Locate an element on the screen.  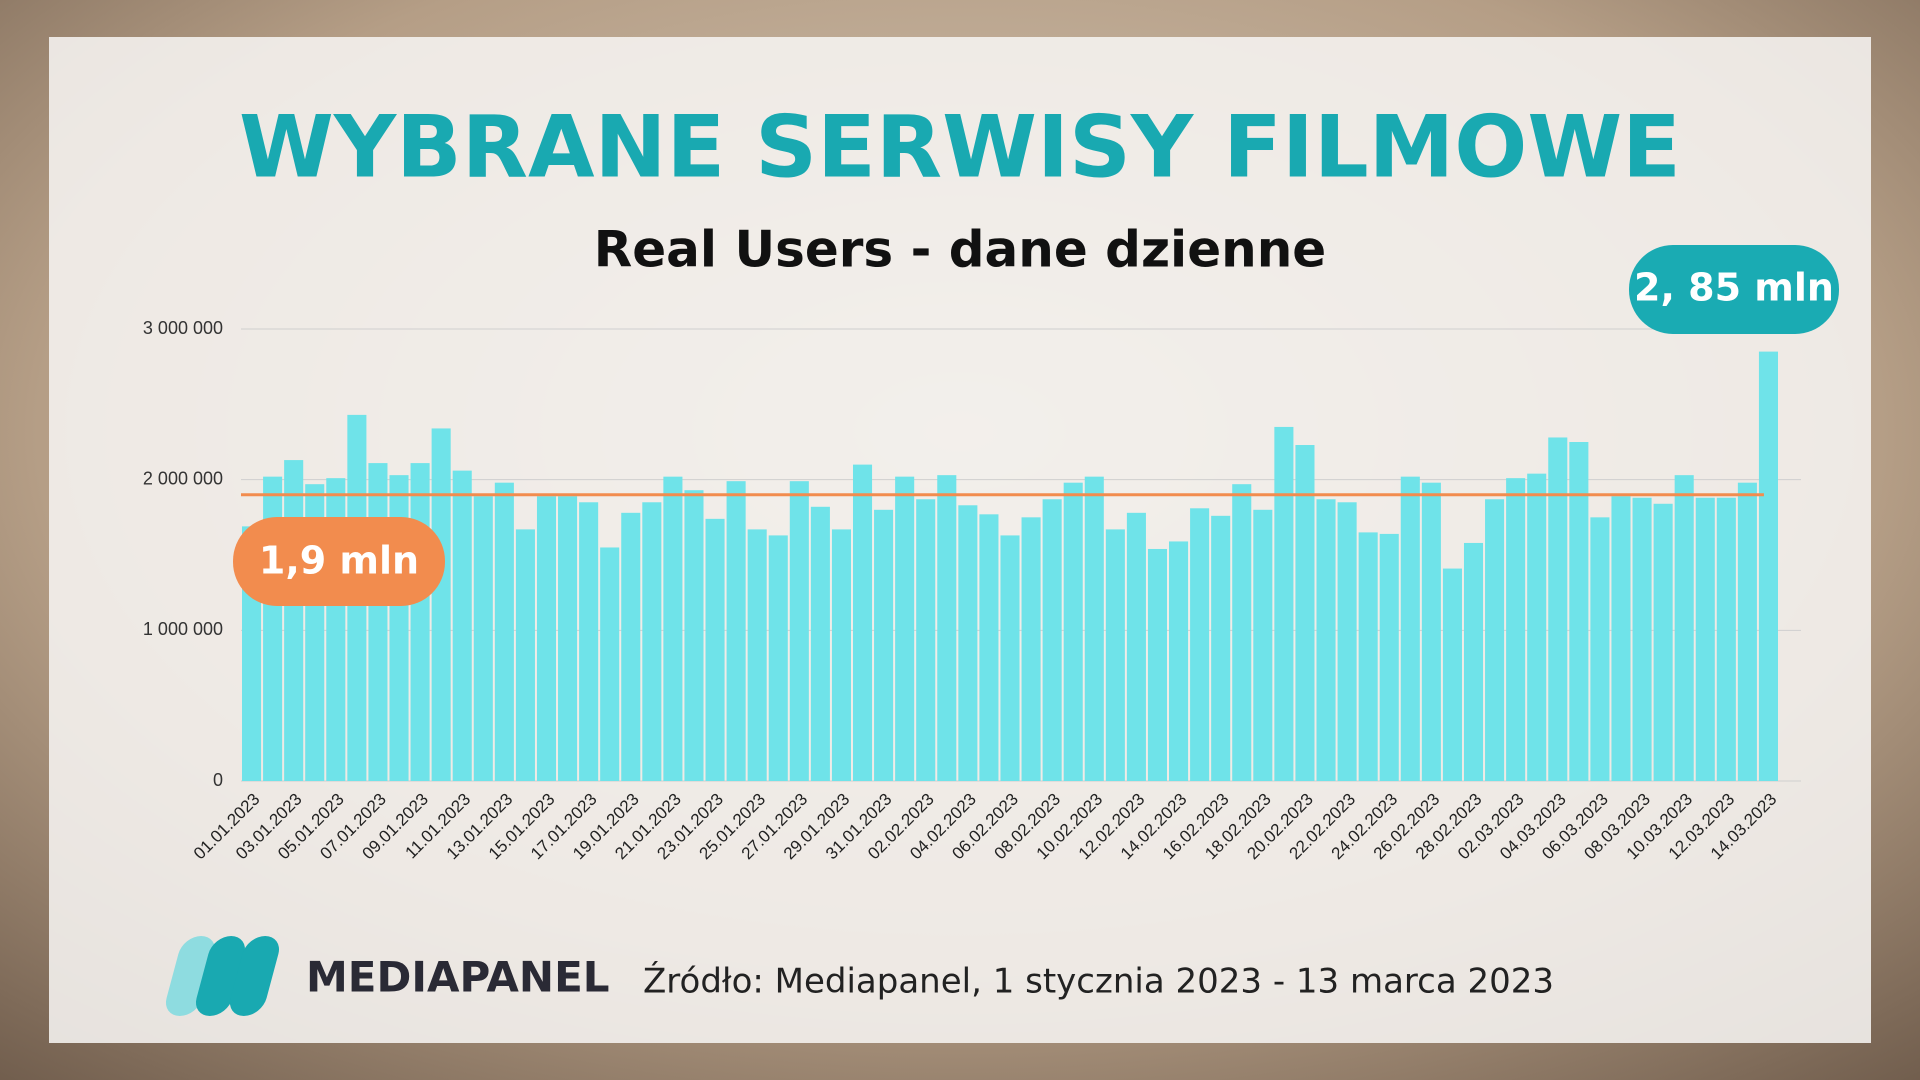
average-label: 1,9 mln is located at coordinates (339, 561).